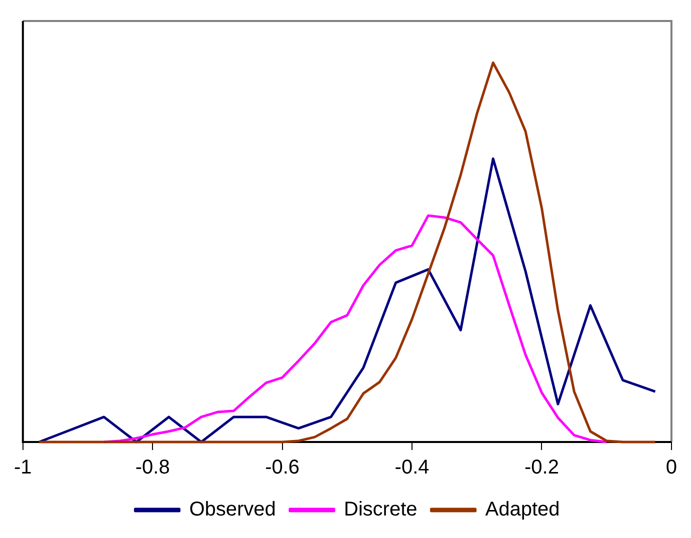  I want to click on x-tick-label: -0.2, so click(541, 467).